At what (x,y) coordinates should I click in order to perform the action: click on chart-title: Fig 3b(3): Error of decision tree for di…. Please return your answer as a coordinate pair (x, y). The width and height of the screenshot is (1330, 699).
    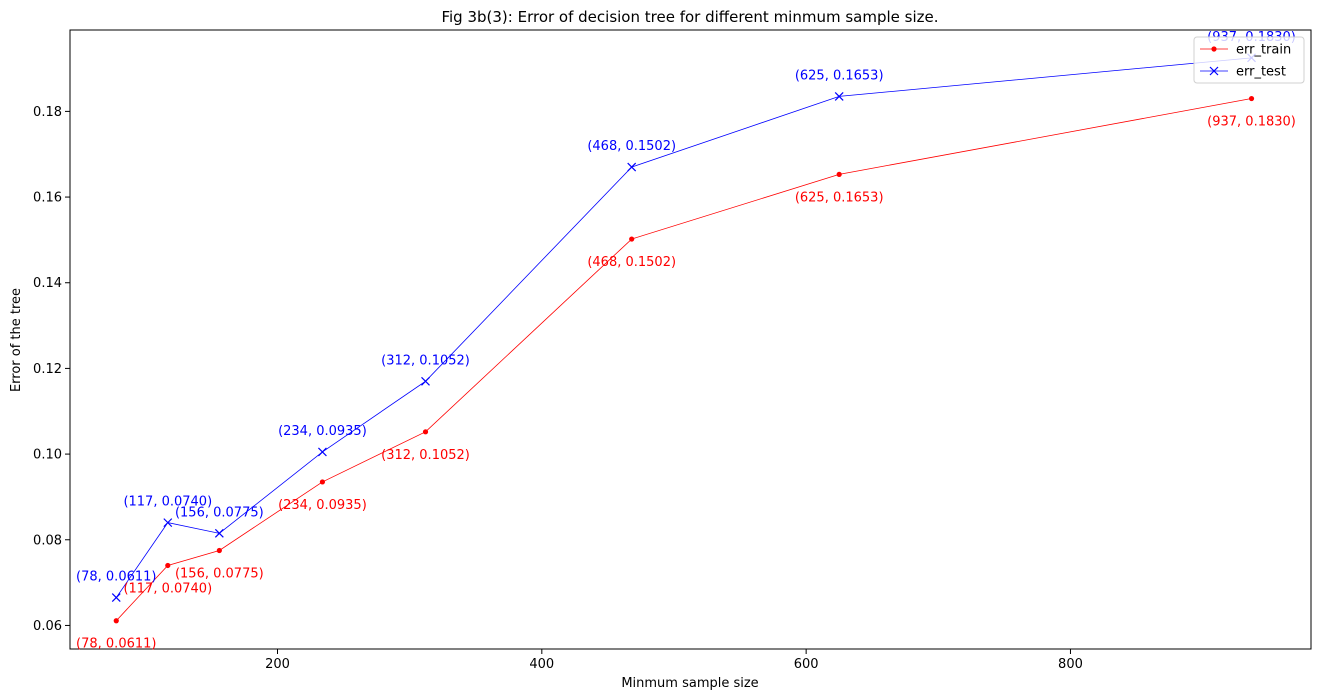
    Looking at the image, I should click on (689, 17).